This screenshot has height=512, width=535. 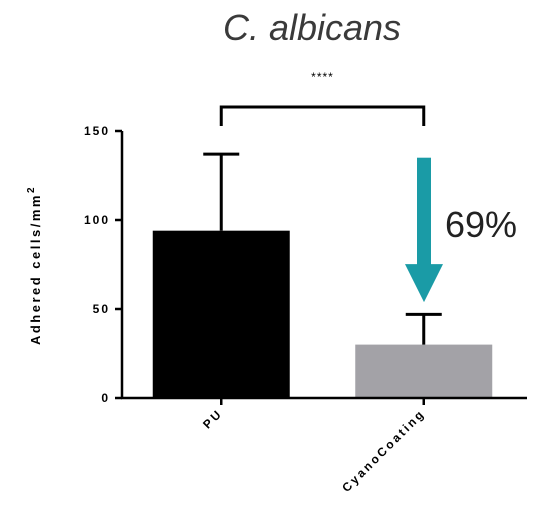 What do you see at coordinates (424, 211) in the screenshot?
I see `reduction-arrow-shaft` at bounding box center [424, 211].